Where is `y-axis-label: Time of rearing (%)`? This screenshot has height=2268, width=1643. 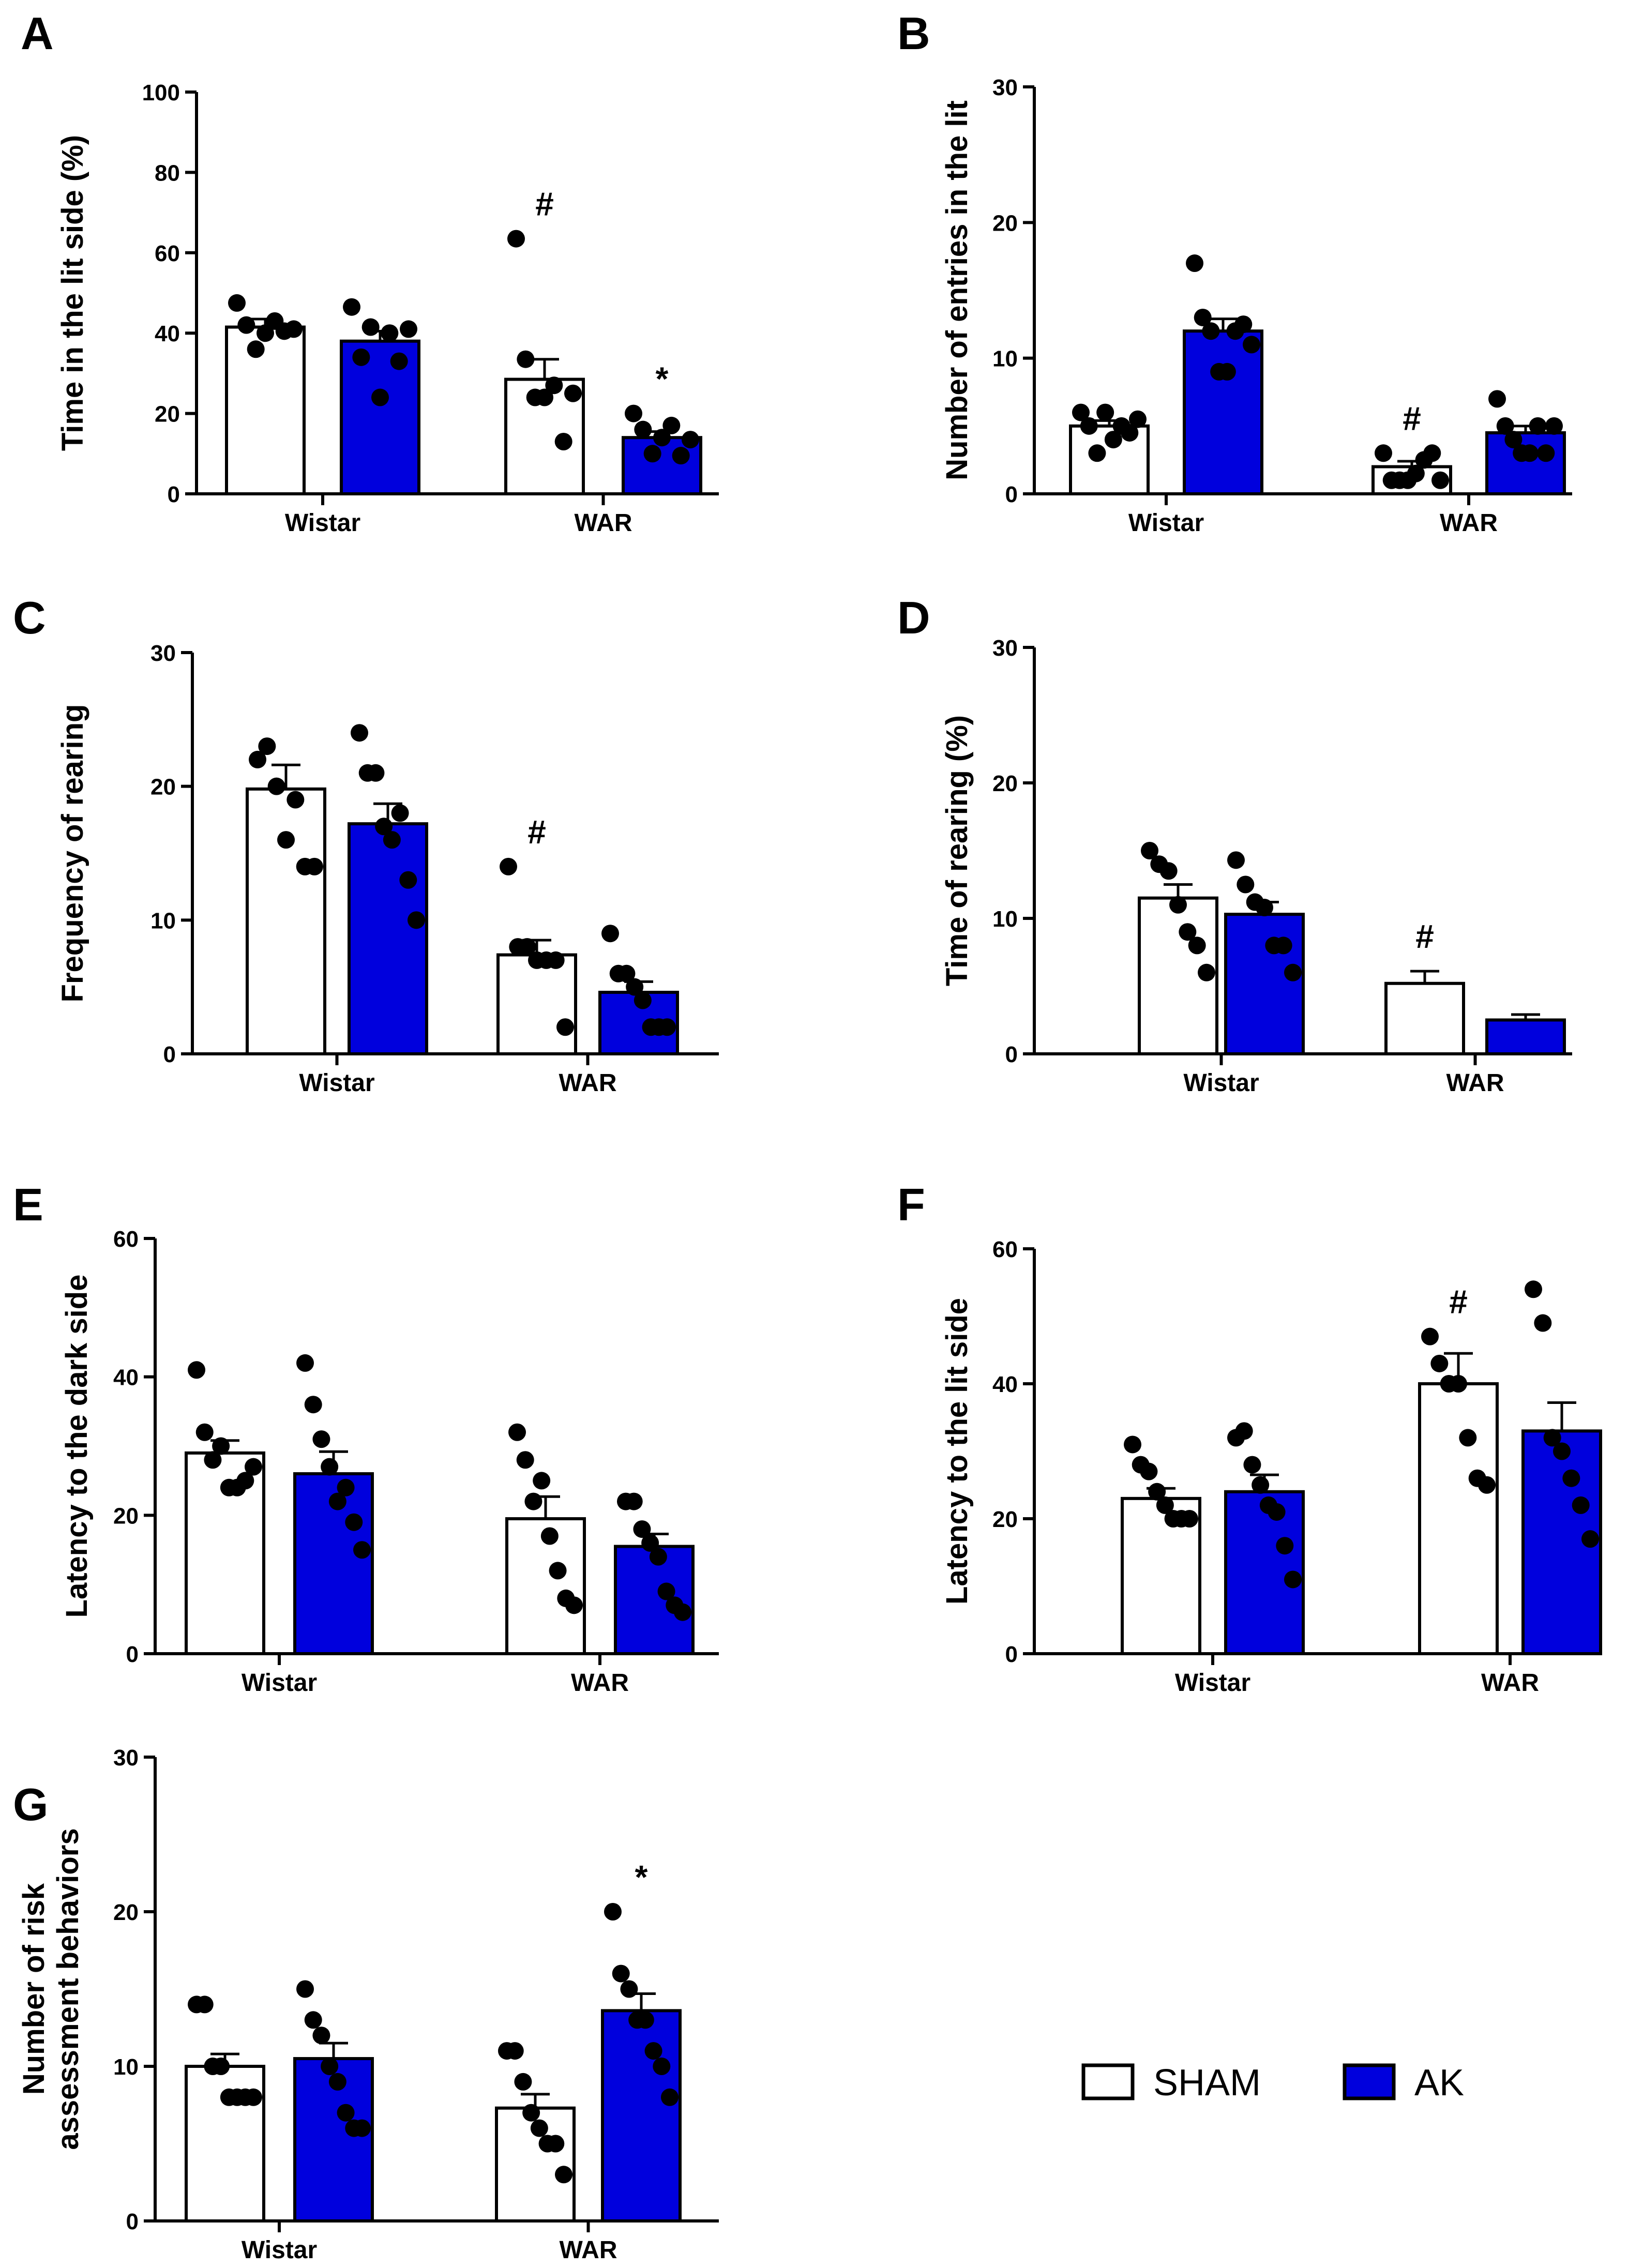
y-axis-label: Time of rearing (%) is located at coordinates (957, 850).